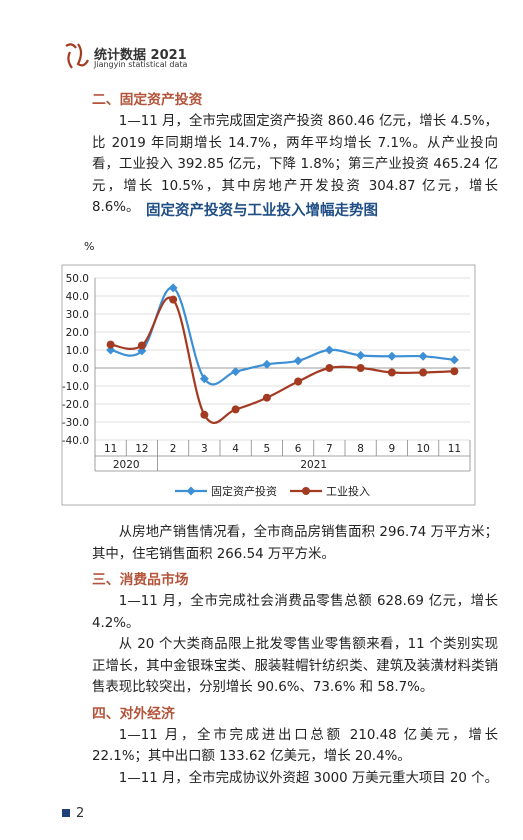 Image resolution: width=523 pixels, height=840 pixels. Describe the element at coordinates (262, 210) in the screenshot. I see `chart-title: 固定资产投资与工业投入增幅走势图` at that location.